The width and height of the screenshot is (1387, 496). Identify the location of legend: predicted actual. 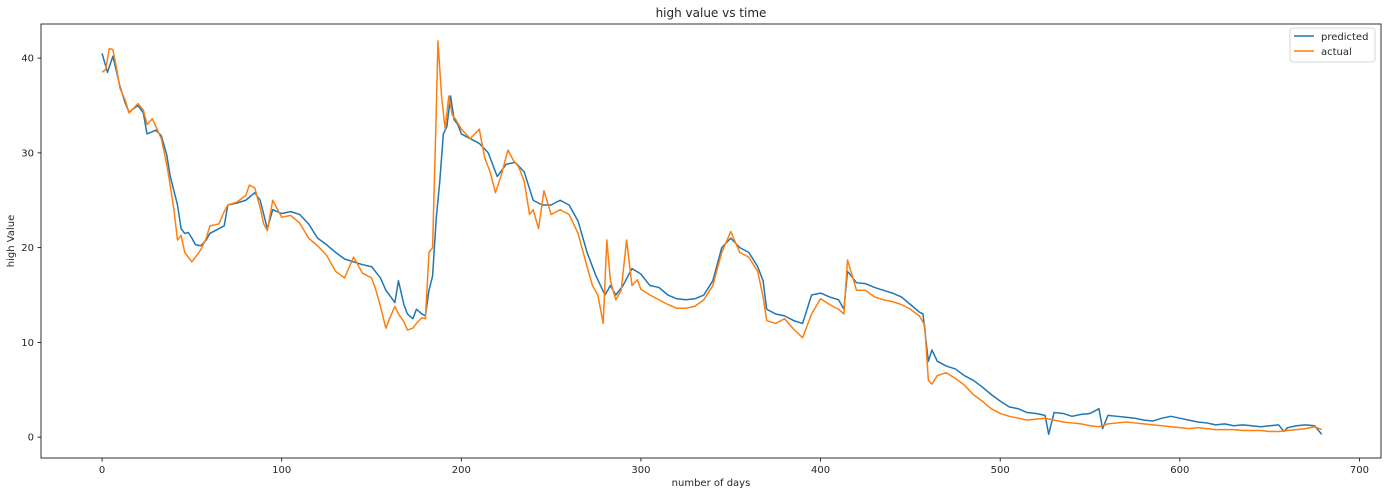
(1332, 45).